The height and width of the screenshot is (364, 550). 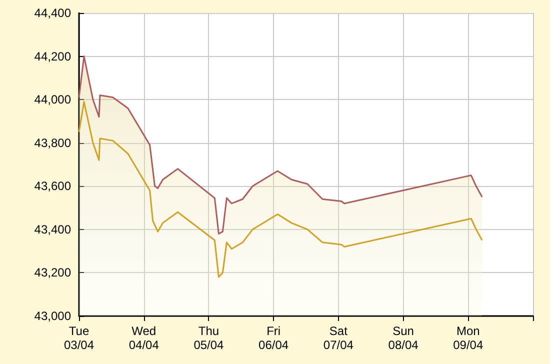 What do you see at coordinates (144, 338) in the screenshot?
I see `x-tick-label: Wed 04/04` at bounding box center [144, 338].